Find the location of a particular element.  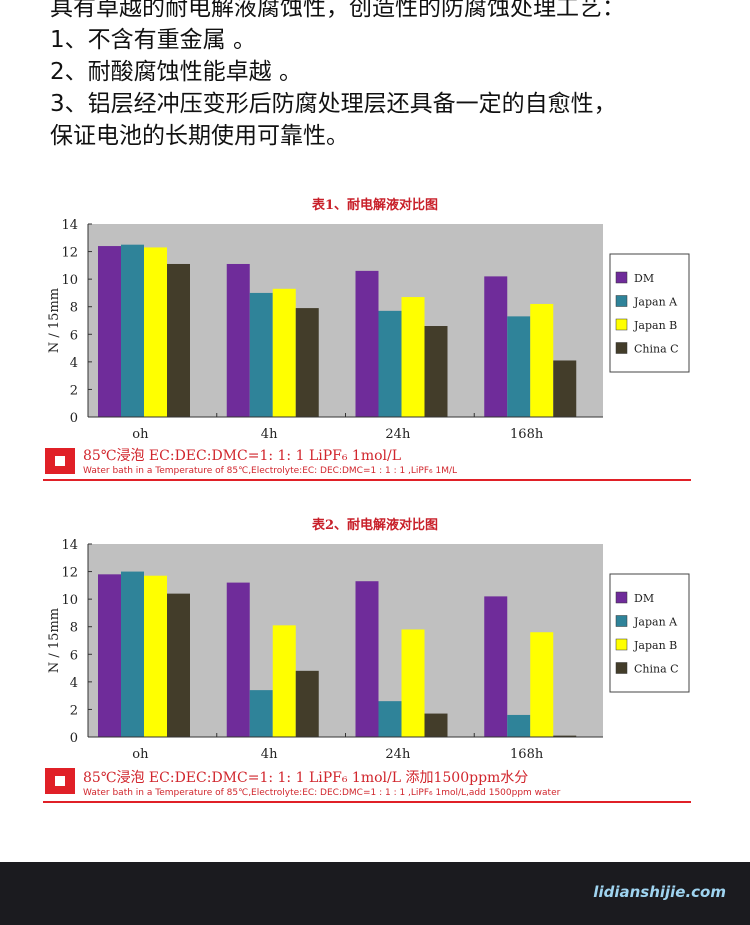

caption: 85℃浸泡 EC:DEC:DMC=1: 1: 1 LiPF₆ 1mol/L is located at coordinates (242, 456).